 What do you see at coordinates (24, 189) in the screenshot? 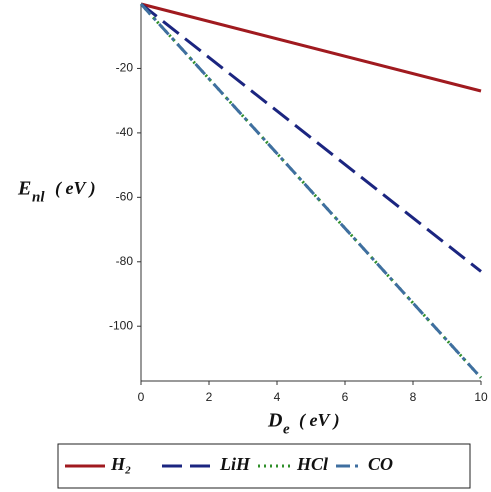
I see `y-label-main: E` at bounding box center [24, 189].